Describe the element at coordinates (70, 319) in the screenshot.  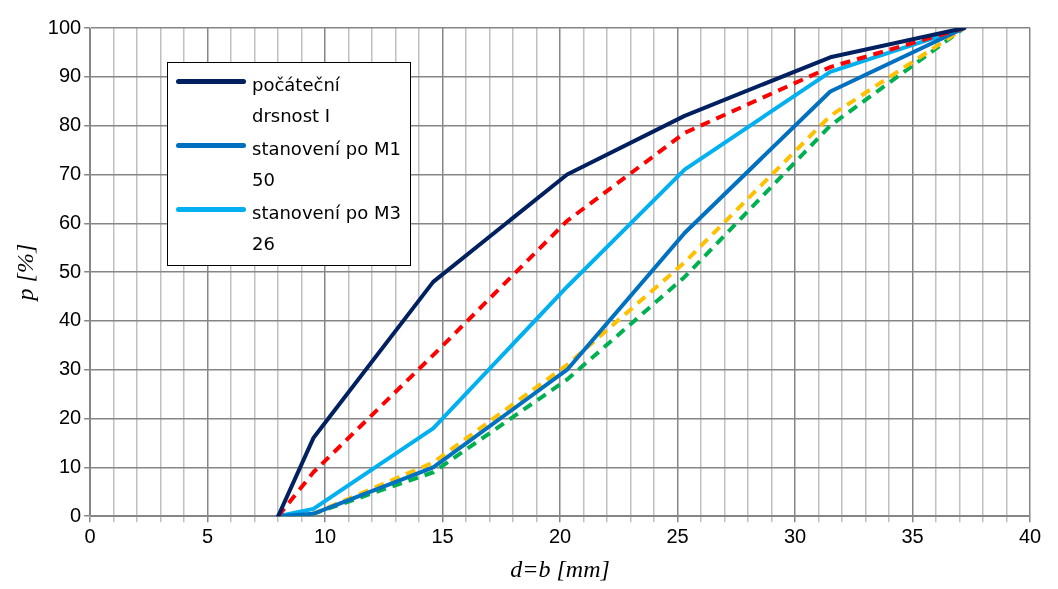
I see `y-tick-label: 40` at that location.